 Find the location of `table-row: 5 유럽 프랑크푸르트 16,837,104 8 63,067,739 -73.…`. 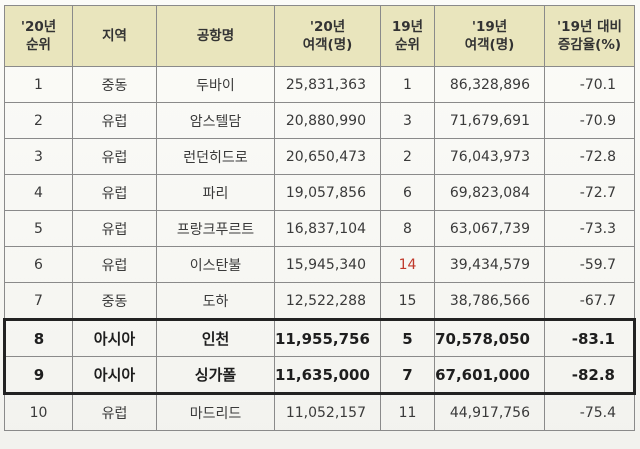

table-row: 5 유럽 프랑크푸르트 16,837,104 8 63,067,739 -73.… is located at coordinates (319, 228).